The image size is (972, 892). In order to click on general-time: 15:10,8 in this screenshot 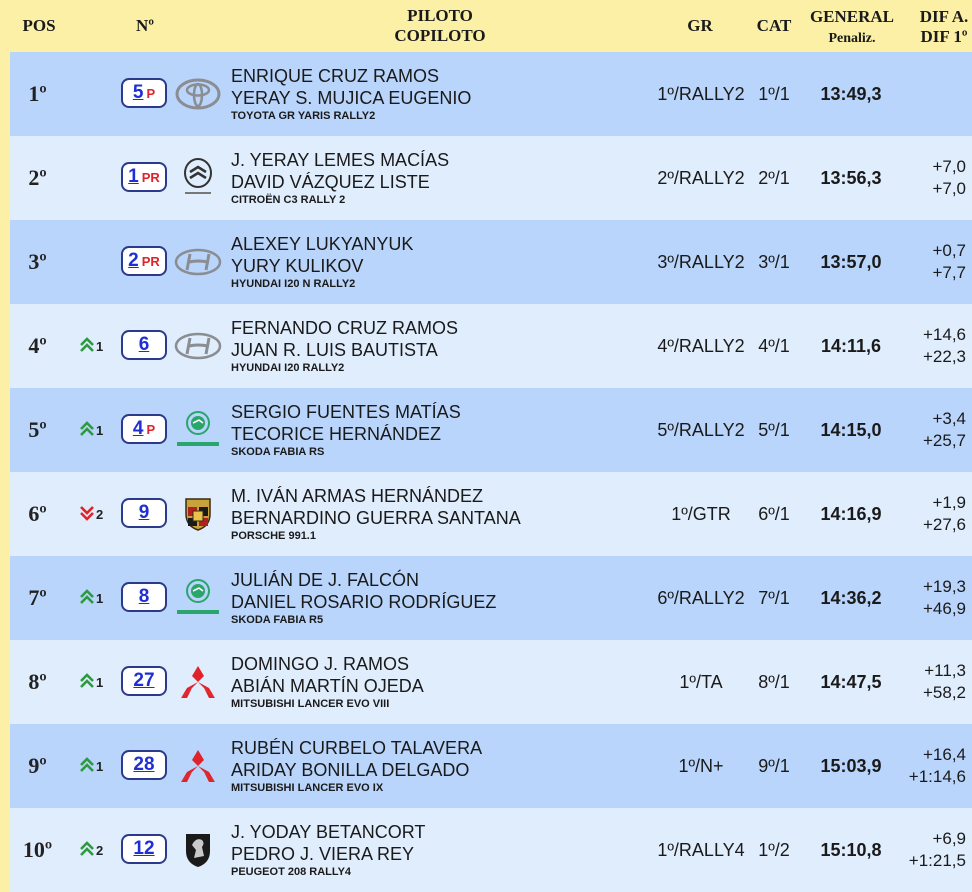, I will do `click(851, 849)`.